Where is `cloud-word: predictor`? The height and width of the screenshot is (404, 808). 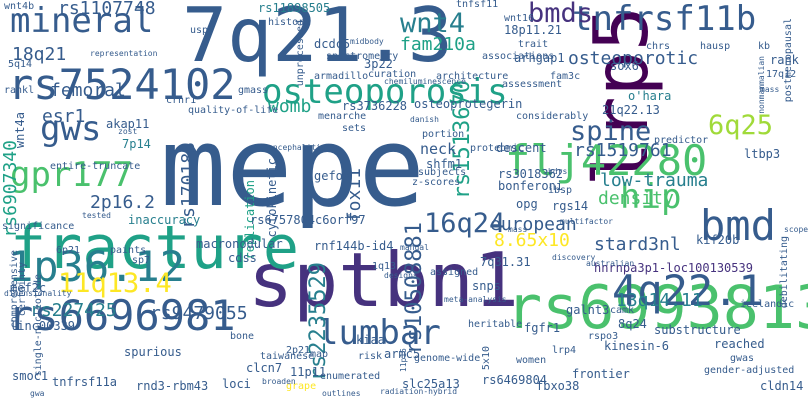
cloud-word: predictor is located at coordinates (681, 140).